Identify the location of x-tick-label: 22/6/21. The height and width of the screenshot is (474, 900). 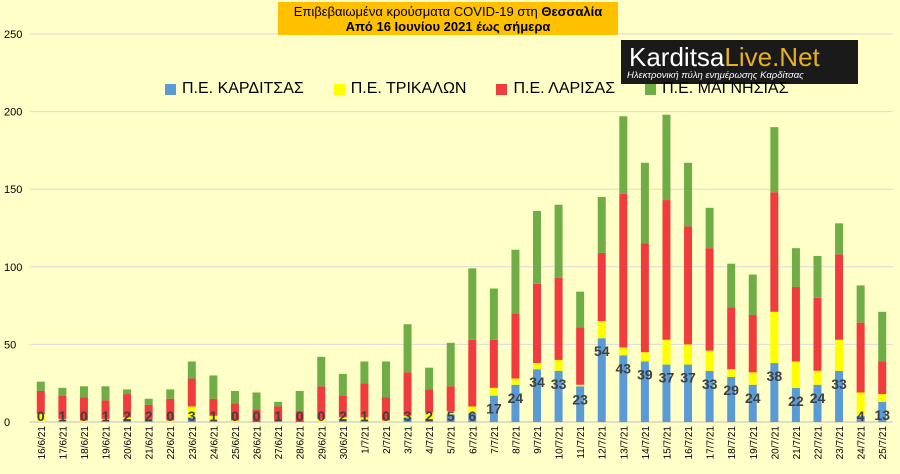
(171, 443).